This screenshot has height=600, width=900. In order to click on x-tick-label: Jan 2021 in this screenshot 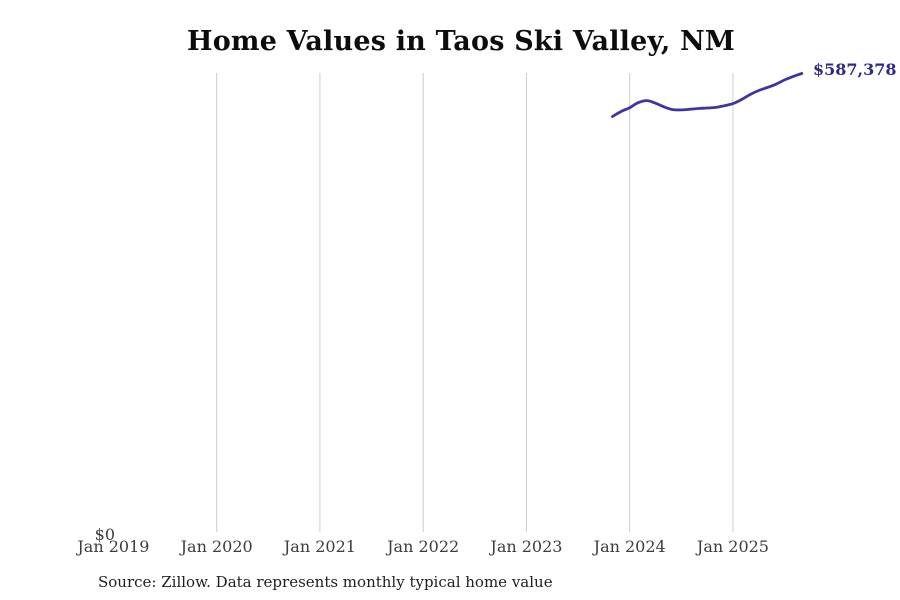, I will do `click(319, 546)`.